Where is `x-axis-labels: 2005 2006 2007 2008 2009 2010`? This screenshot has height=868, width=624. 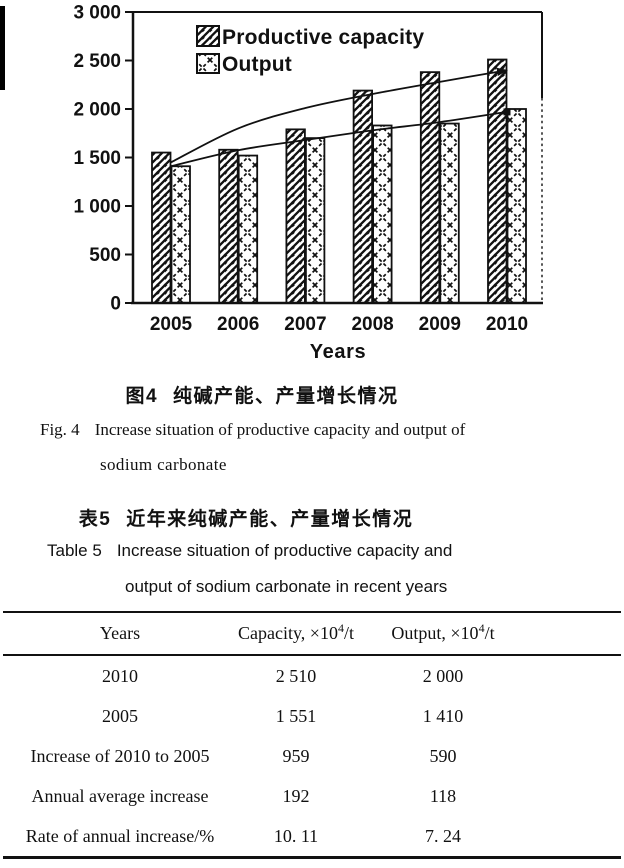
x-axis-labels: 2005 2006 2007 2008 2009 2010 is located at coordinates (339, 324).